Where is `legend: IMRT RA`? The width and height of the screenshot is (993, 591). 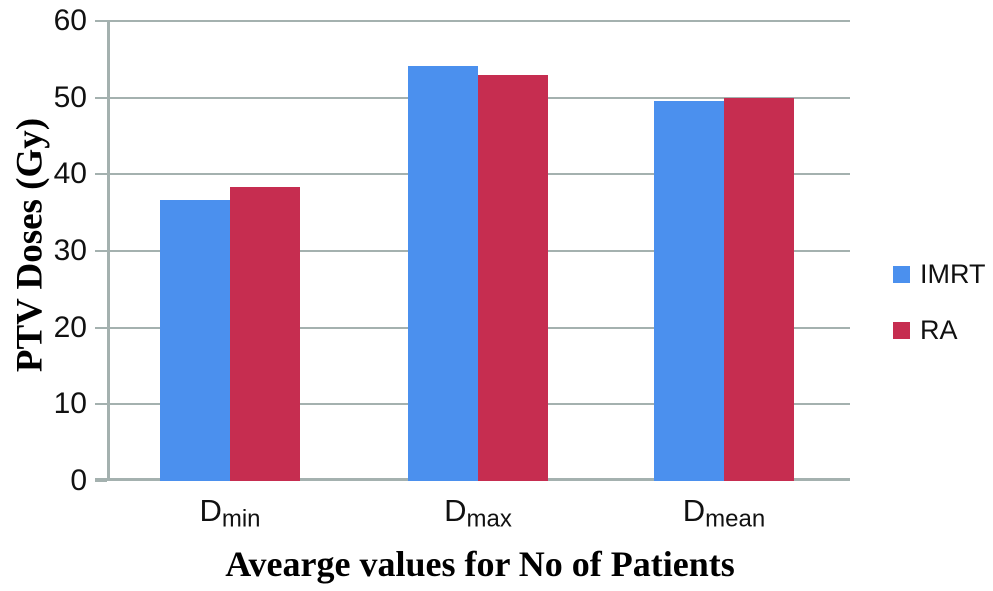 legend: IMRT RA is located at coordinates (939, 302).